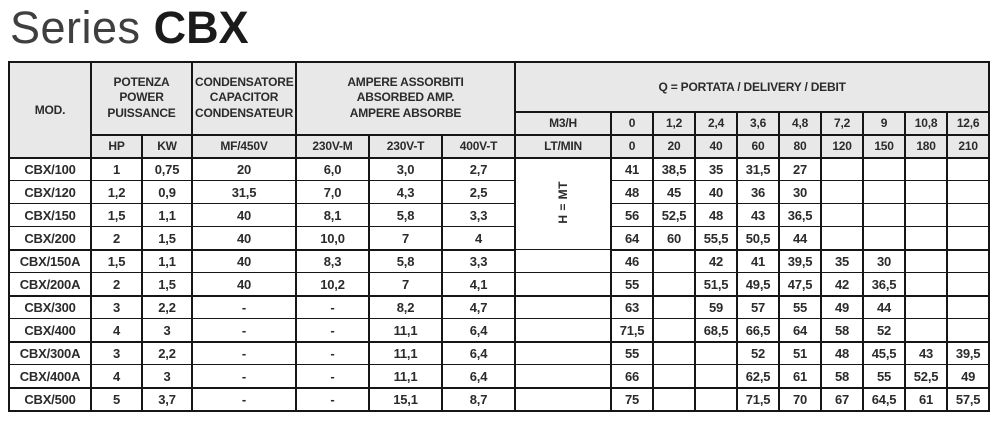 The height and width of the screenshot is (427, 996). I want to click on header-230v-t: 230V-T, so click(405, 146).